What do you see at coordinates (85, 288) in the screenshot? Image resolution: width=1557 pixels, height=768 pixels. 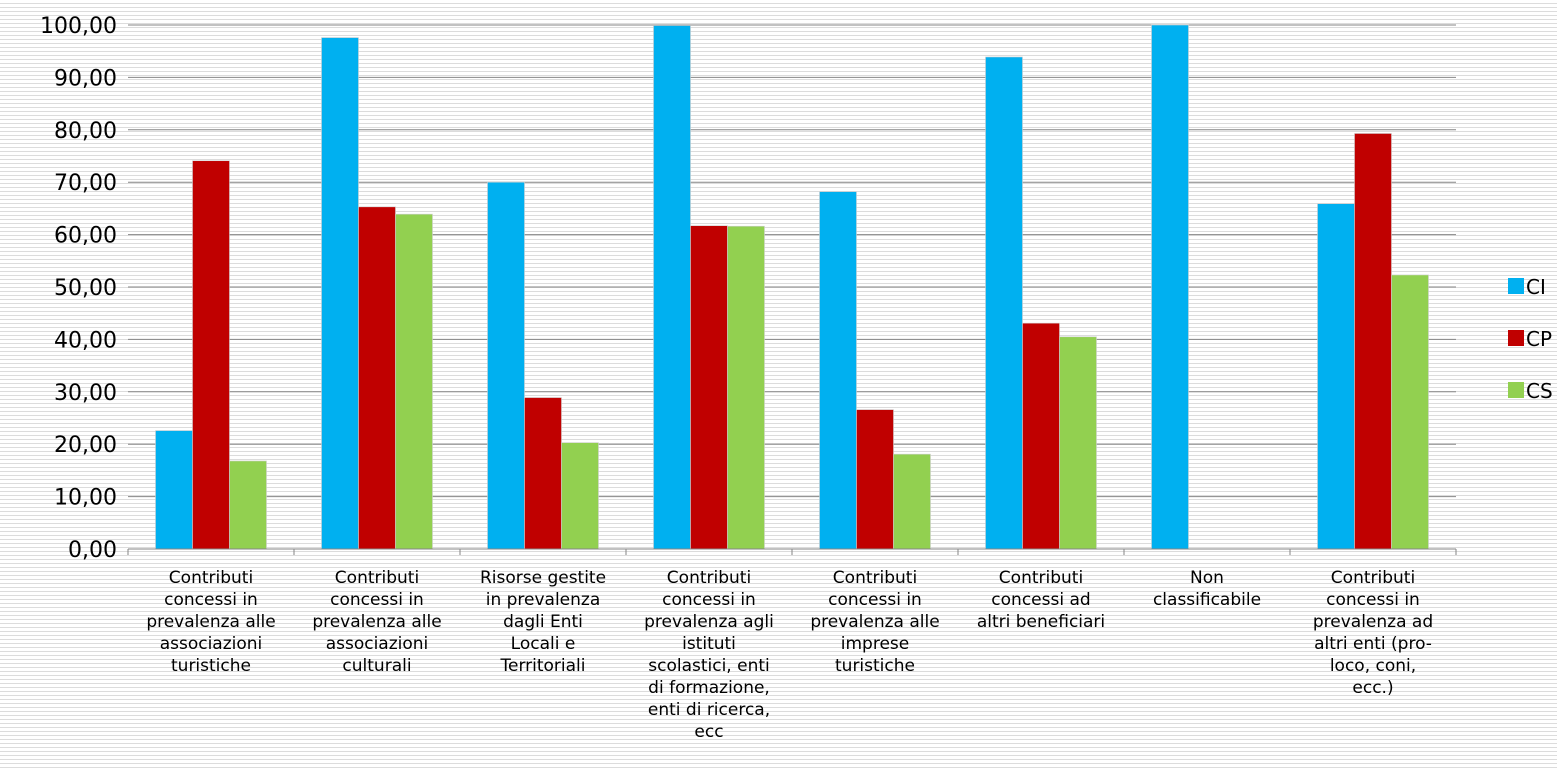 I see `y-tick-label: 50,00` at bounding box center [85, 288].